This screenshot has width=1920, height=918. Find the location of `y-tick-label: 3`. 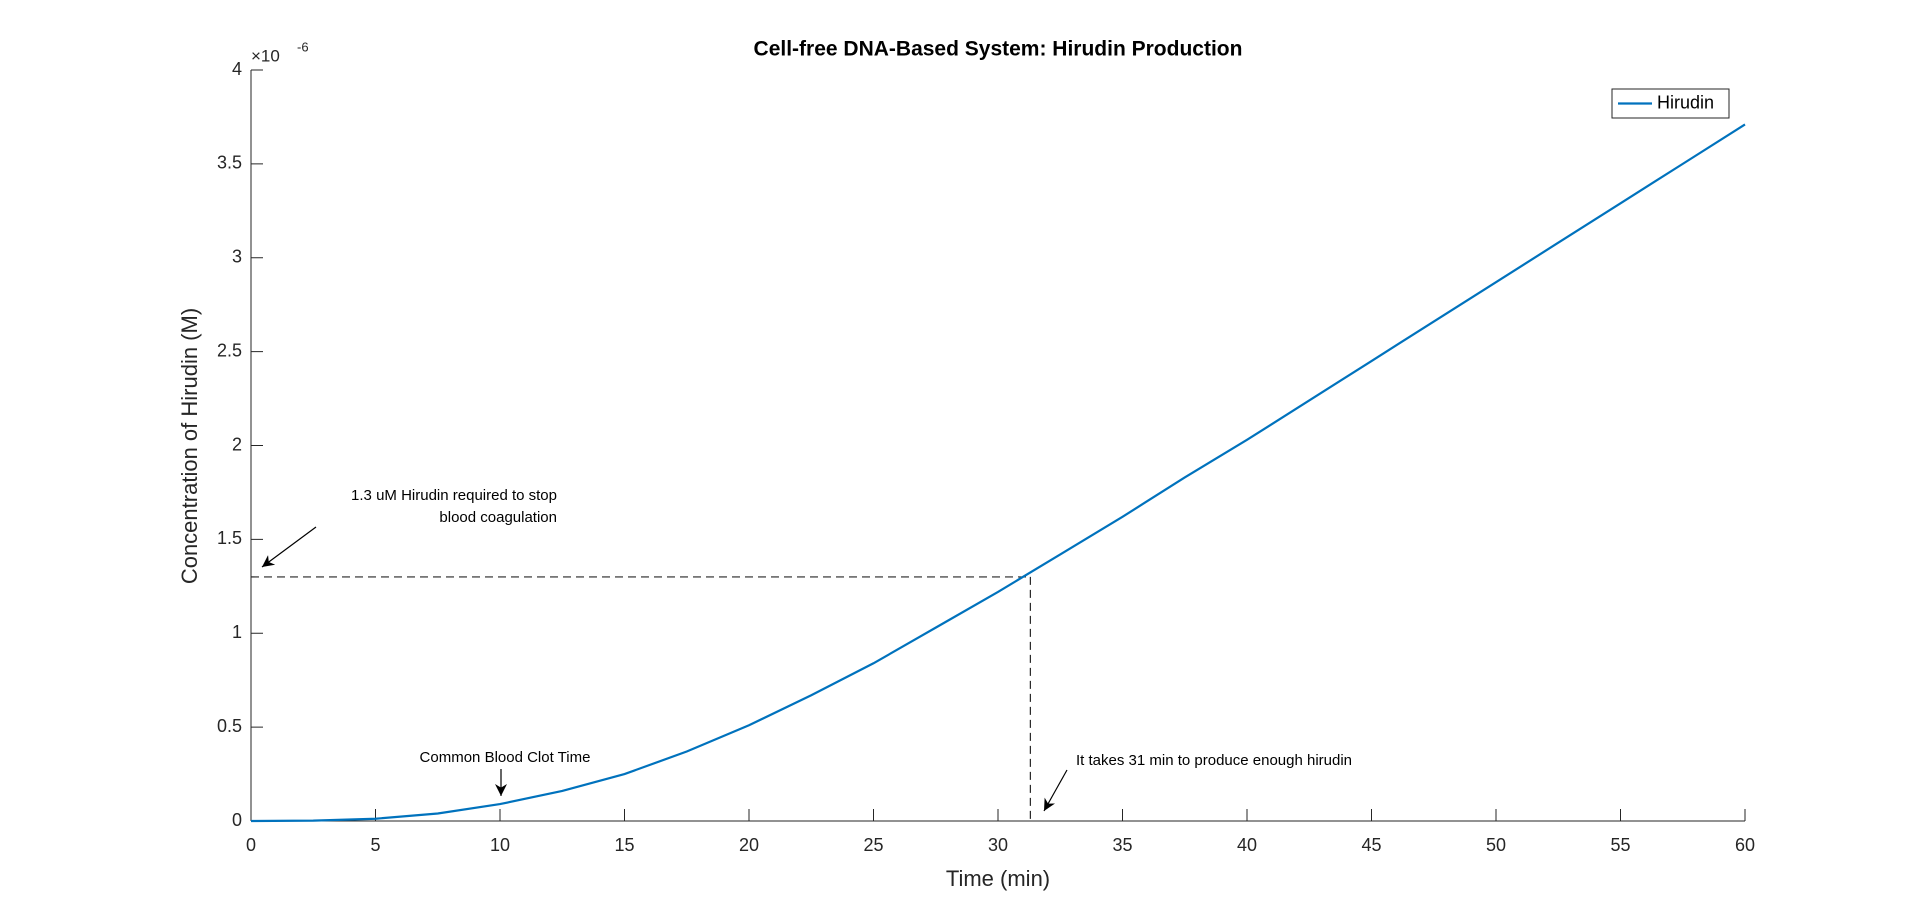

y-tick-label: 3 is located at coordinates (237, 257).